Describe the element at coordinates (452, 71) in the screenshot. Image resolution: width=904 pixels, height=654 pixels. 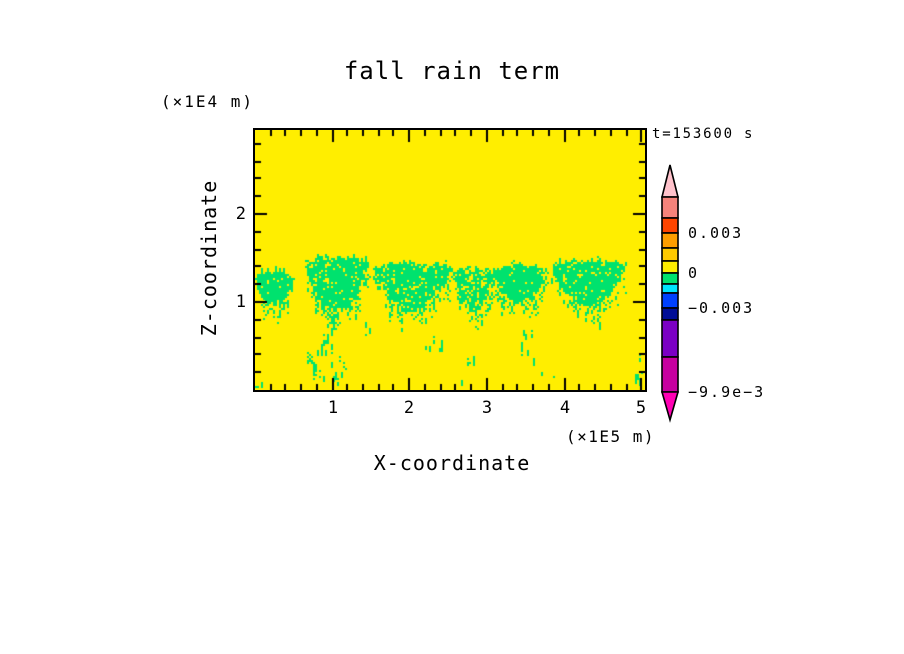
I see `page-title: fall rain term` at that location.